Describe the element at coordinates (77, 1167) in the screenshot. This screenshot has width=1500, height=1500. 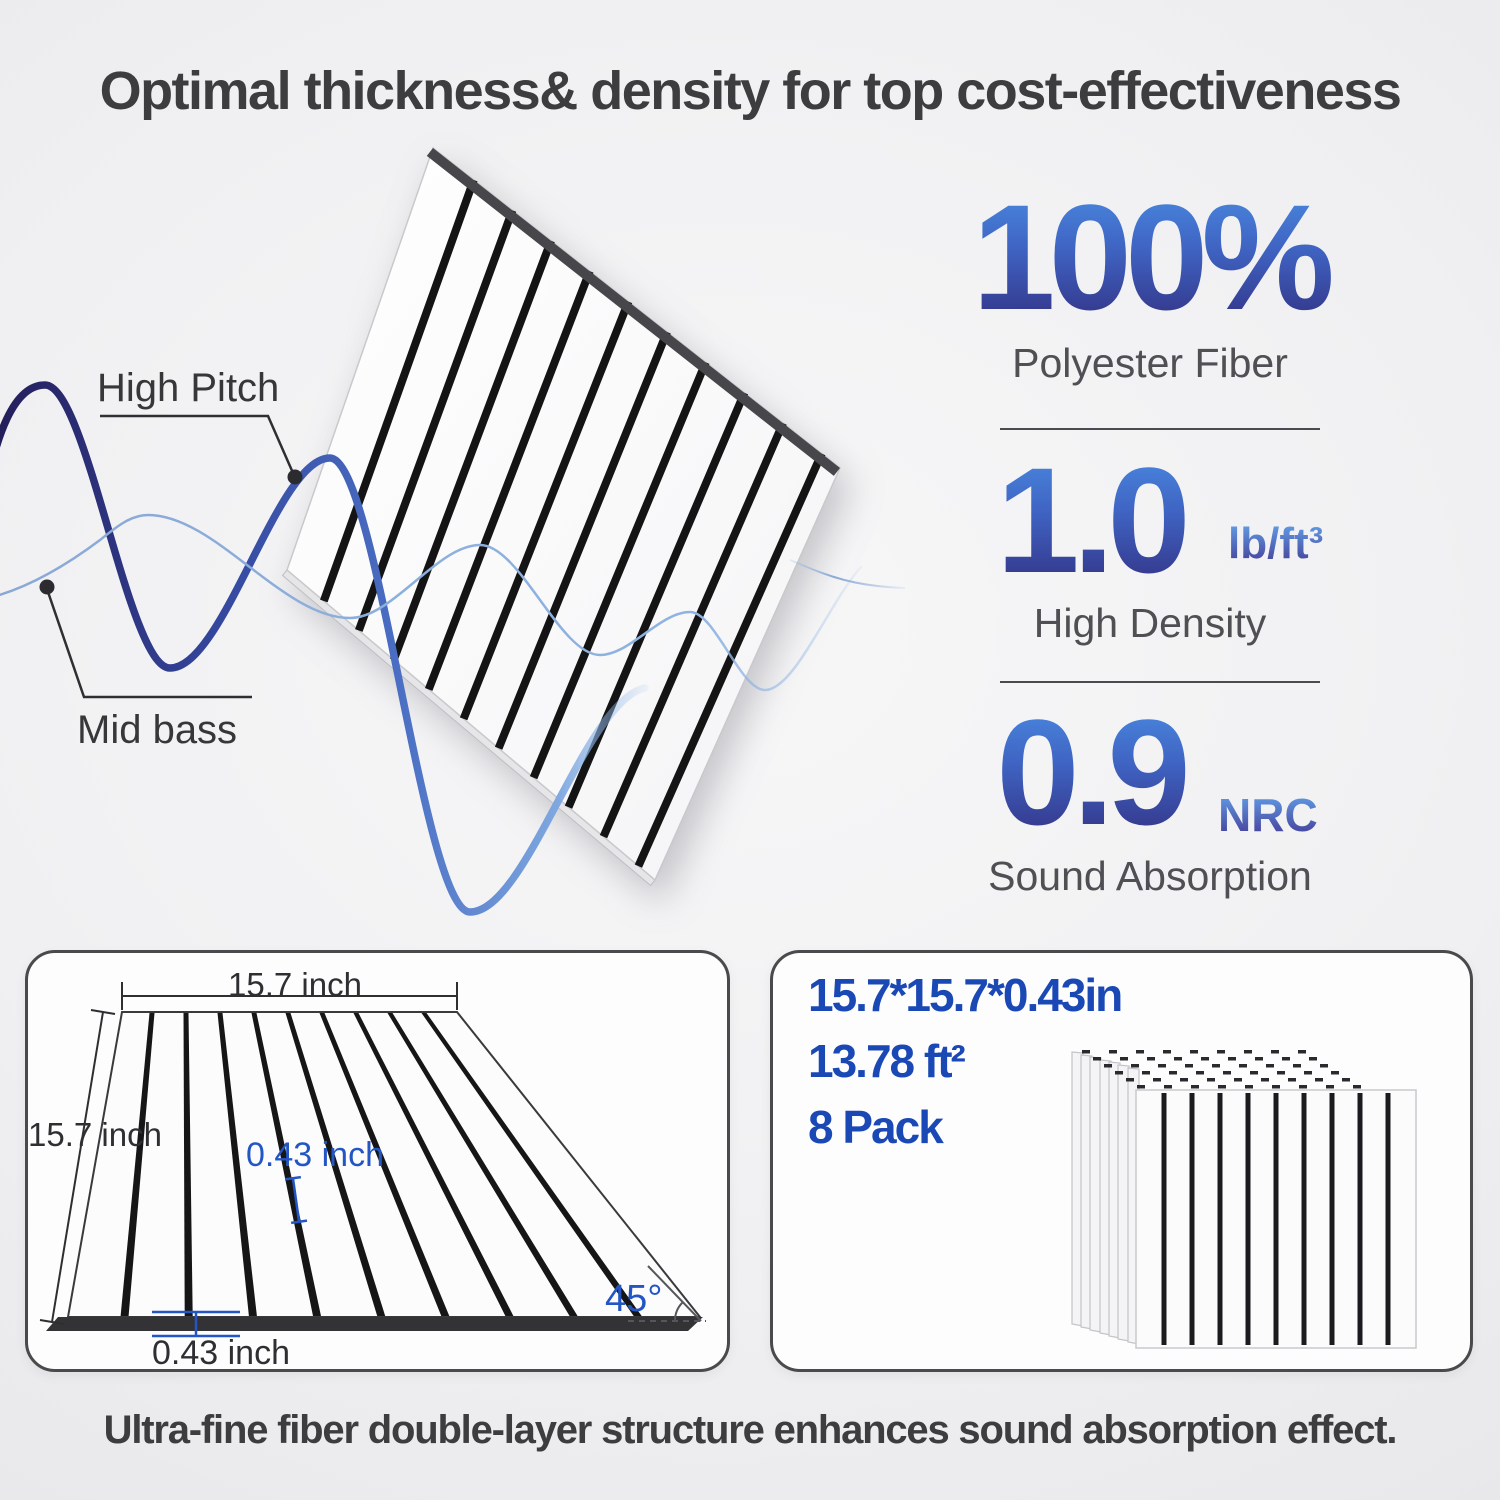
I see `height-measure` at that location.